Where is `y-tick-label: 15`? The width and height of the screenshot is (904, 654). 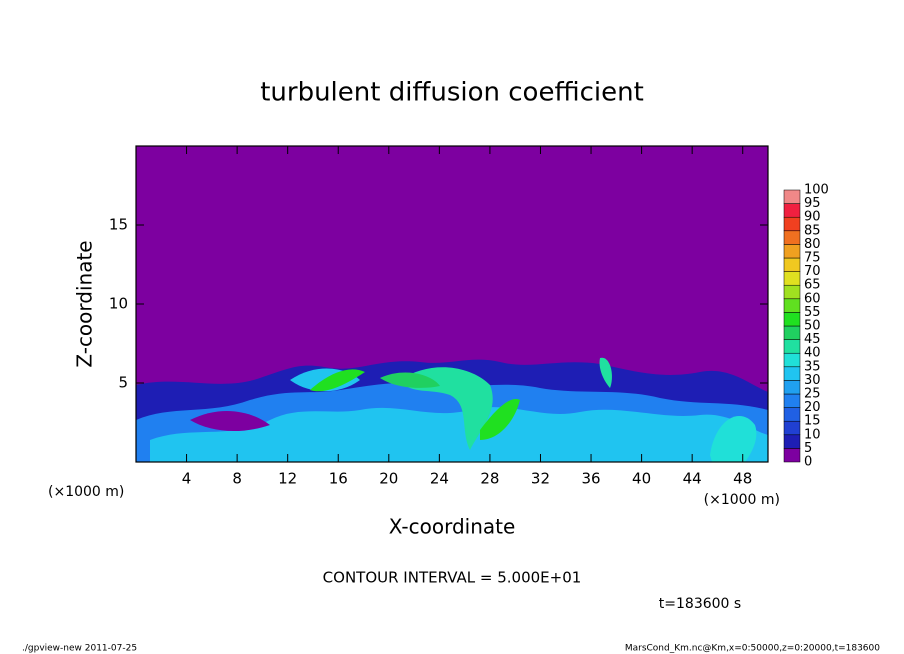
y-tick-label: 15 is located at coordinates (118, 225).